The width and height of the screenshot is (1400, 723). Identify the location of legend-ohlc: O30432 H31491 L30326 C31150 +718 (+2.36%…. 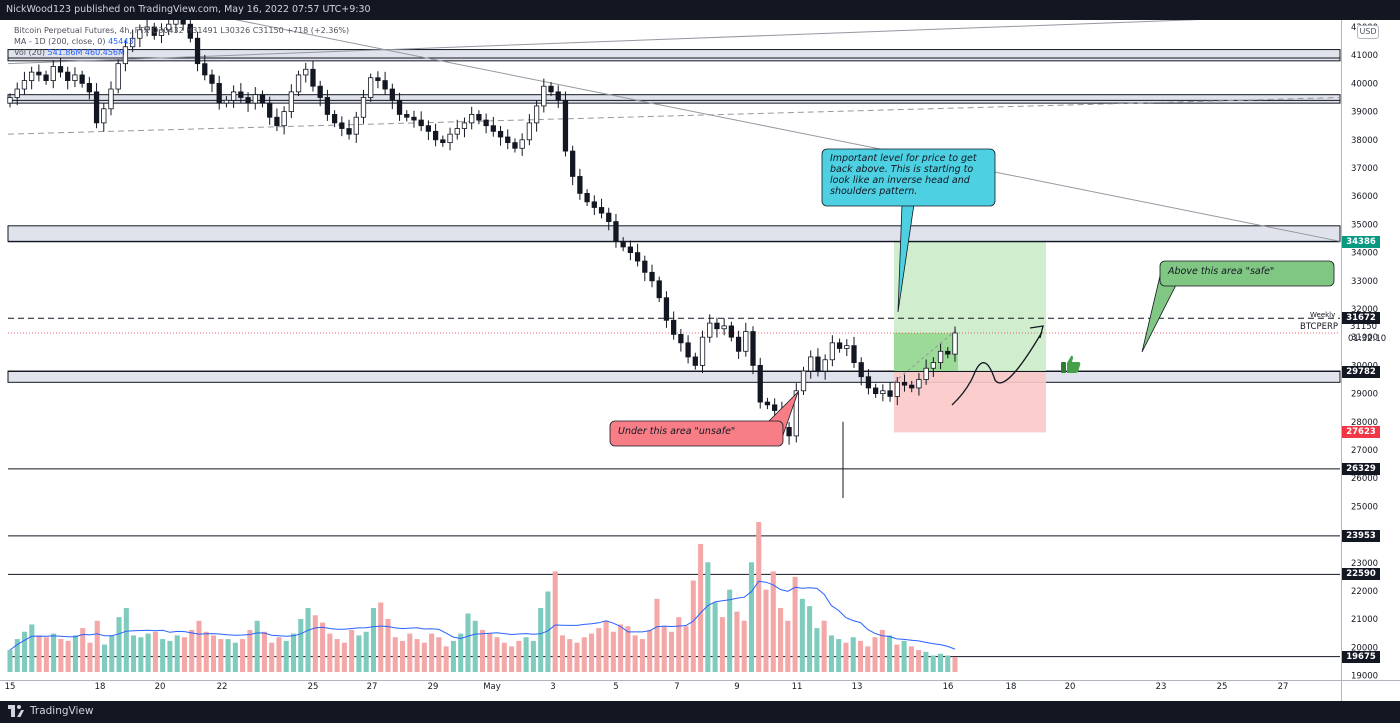
(250, 30).